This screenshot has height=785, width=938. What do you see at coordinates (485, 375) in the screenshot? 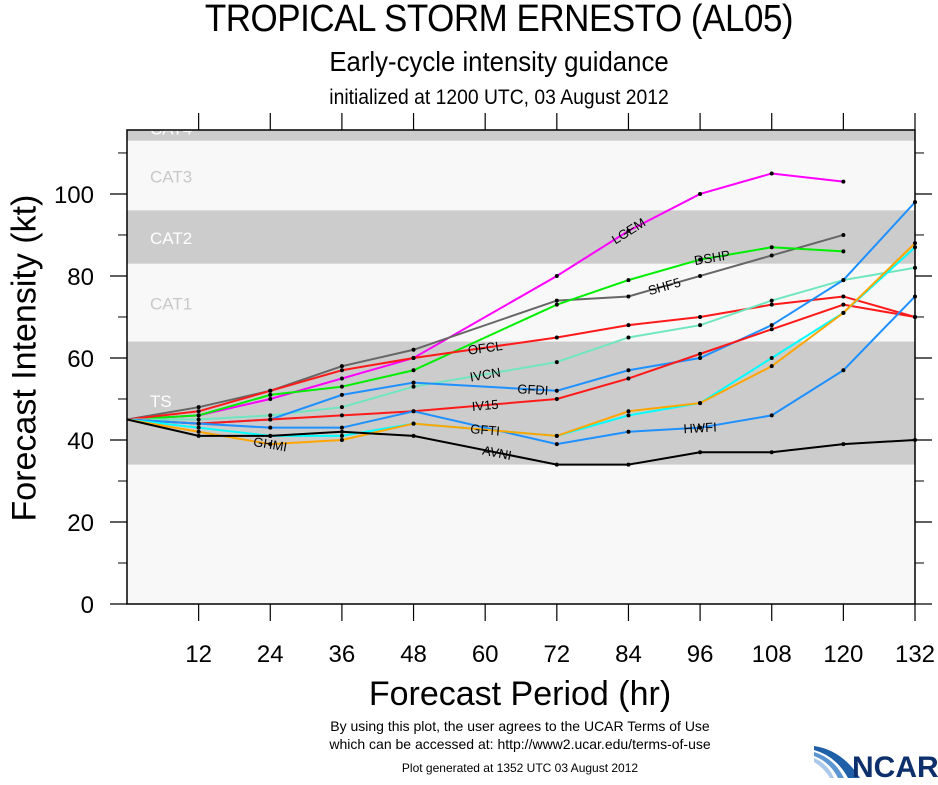
I see `series-label-ivcn: IVCN` at bounding box center [485, 375].